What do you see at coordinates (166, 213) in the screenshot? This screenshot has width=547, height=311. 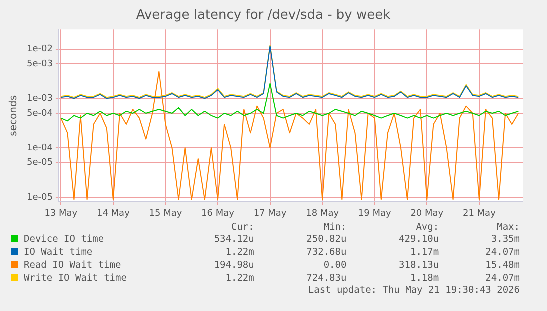 I see `x-tick-label: 15 May` at bounding box center [166, 213].